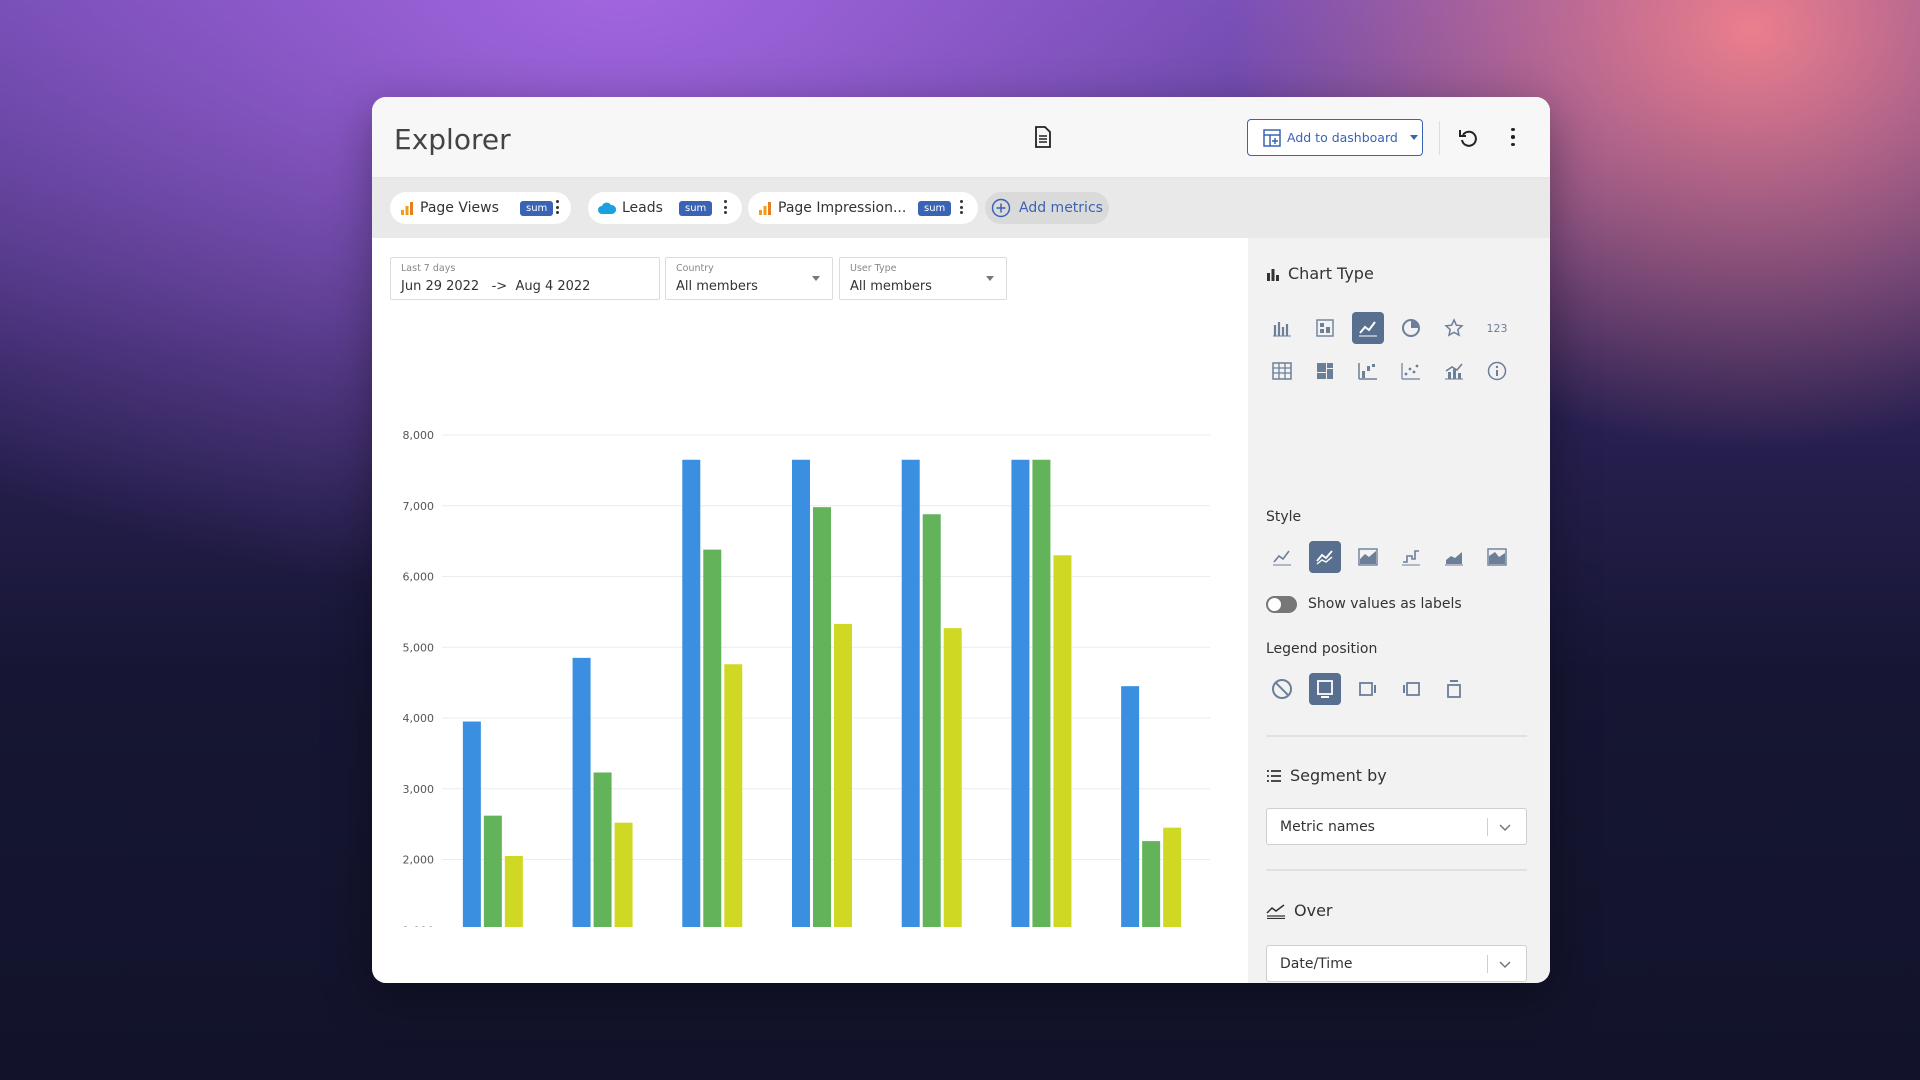 The image size is (1920, 1080). I want to click on select-separator, so click(1487, 827).